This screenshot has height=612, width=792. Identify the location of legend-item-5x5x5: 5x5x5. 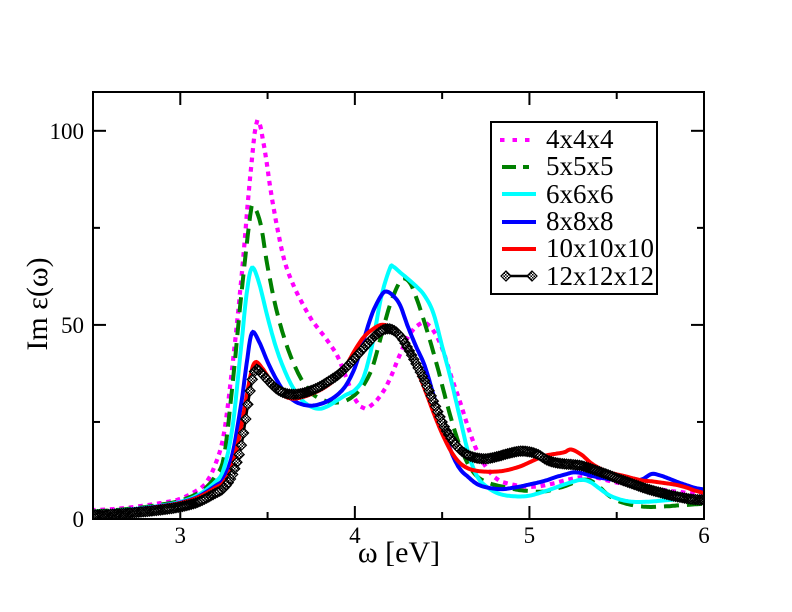
(577, 166).